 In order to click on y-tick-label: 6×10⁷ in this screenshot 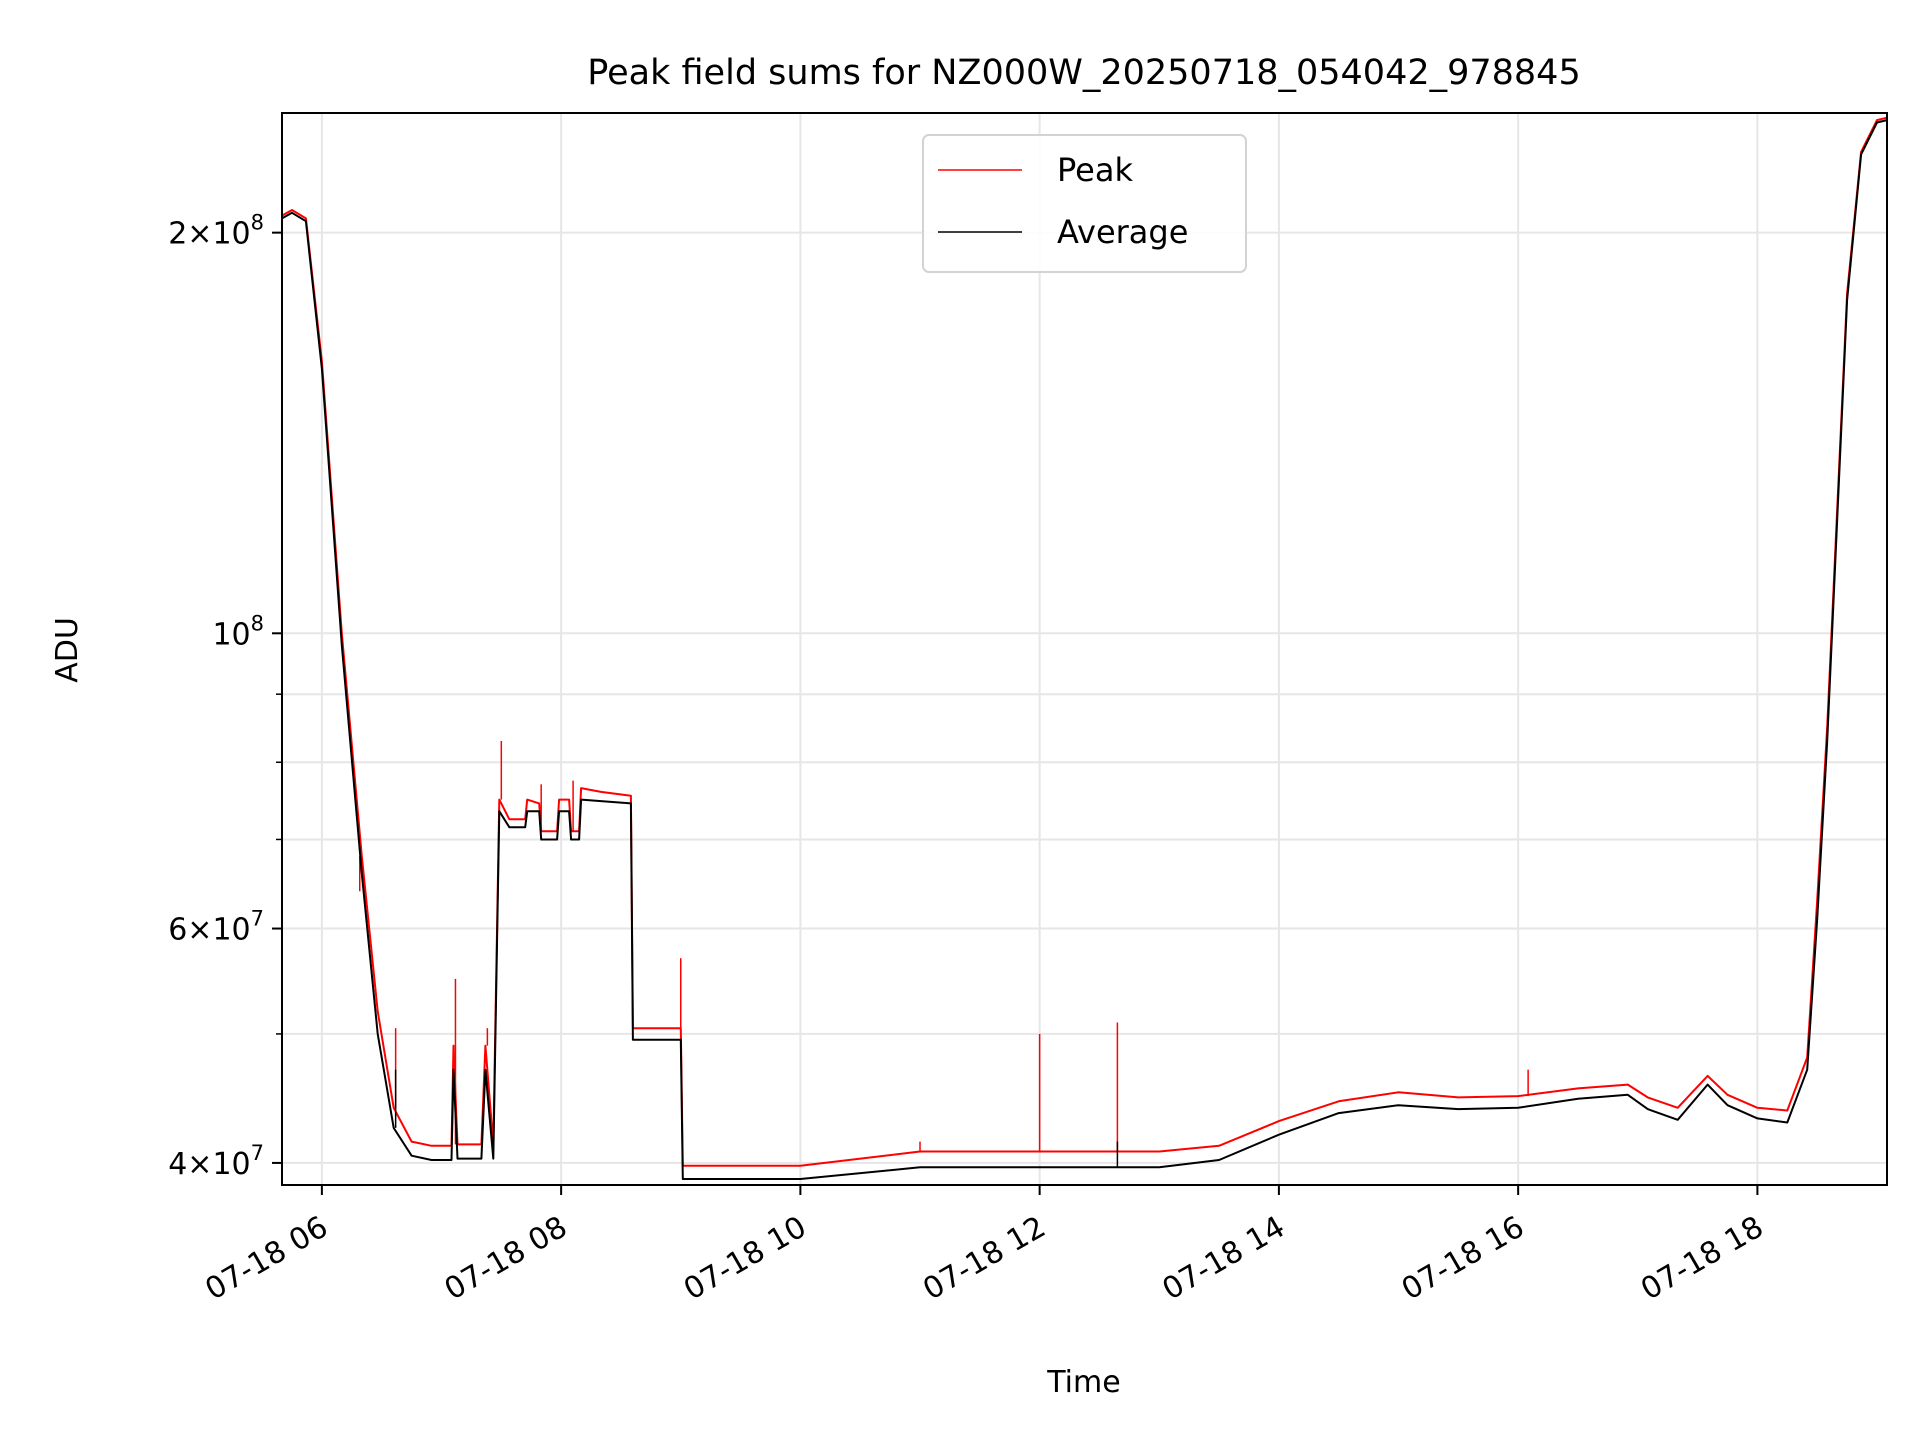, I will do `click(216, 927)`.